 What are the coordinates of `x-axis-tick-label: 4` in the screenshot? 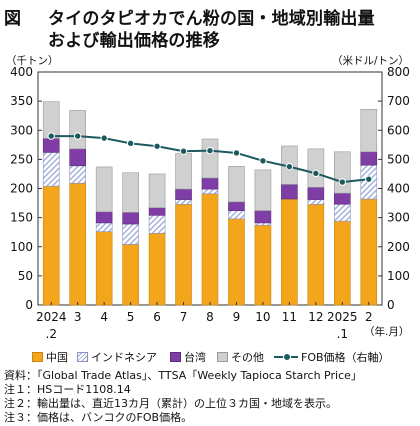 It's located at (104, 317).